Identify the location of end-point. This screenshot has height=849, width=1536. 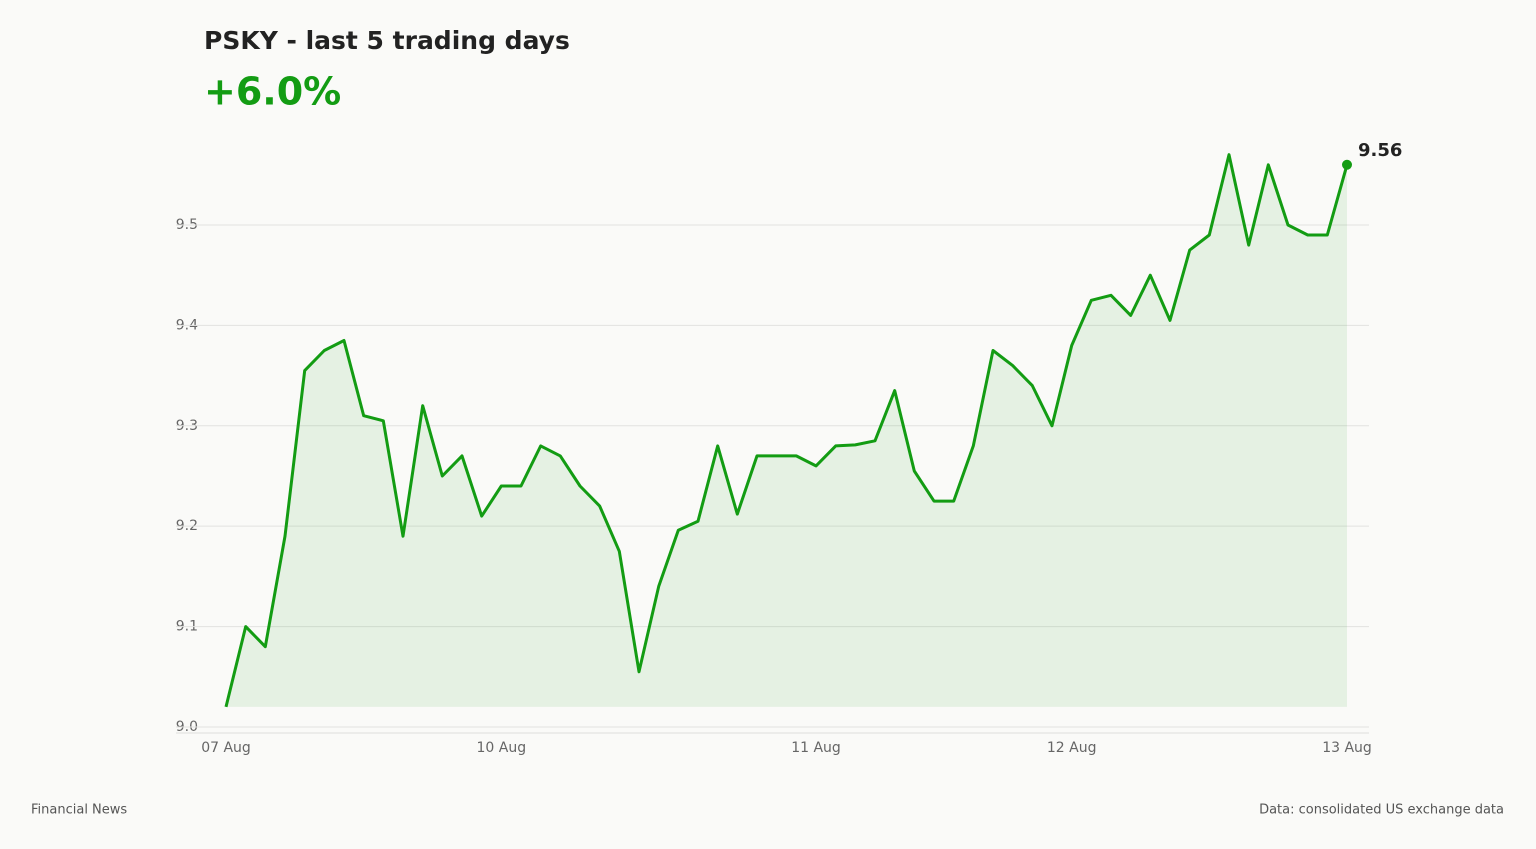
(1347, 164).